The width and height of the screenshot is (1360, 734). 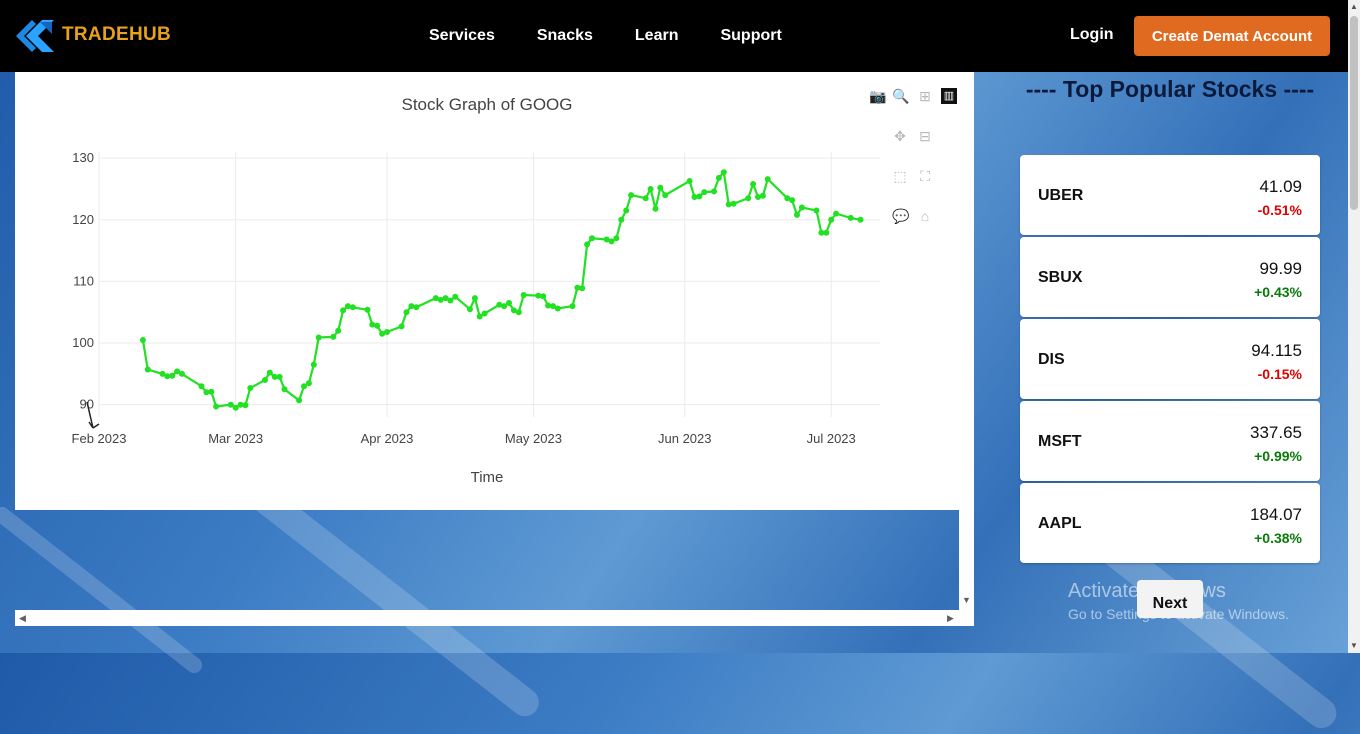 What do you see at coordinates (22, 618) in the screenshot?
I see `scroll-left-arrow-icon: ◀` at bounding box center [22, 618].